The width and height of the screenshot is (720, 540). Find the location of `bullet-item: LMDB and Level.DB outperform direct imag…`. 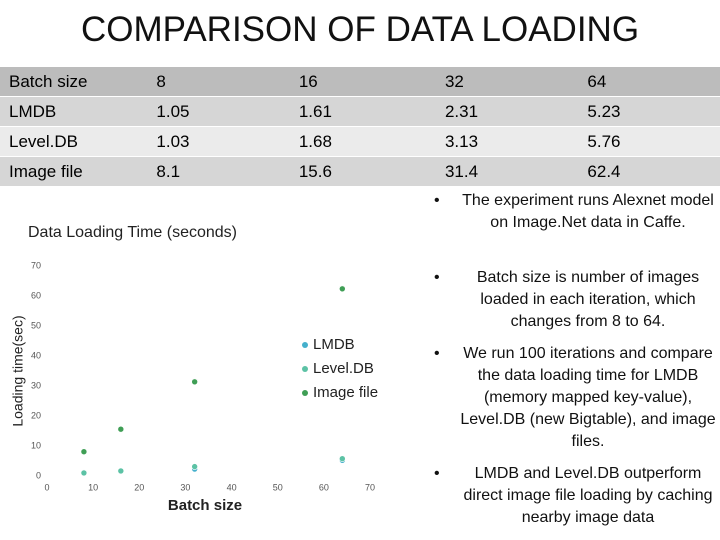

bullet-item: LMDB and Level.DB outperform direct imag… is located at coordinates (574, 496).